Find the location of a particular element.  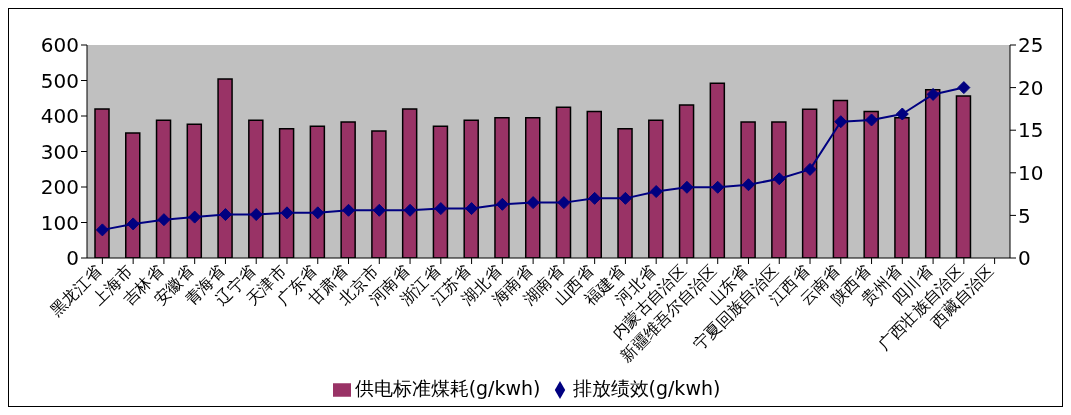

y-tick-label: 500 is located at coordinates (59, 80).